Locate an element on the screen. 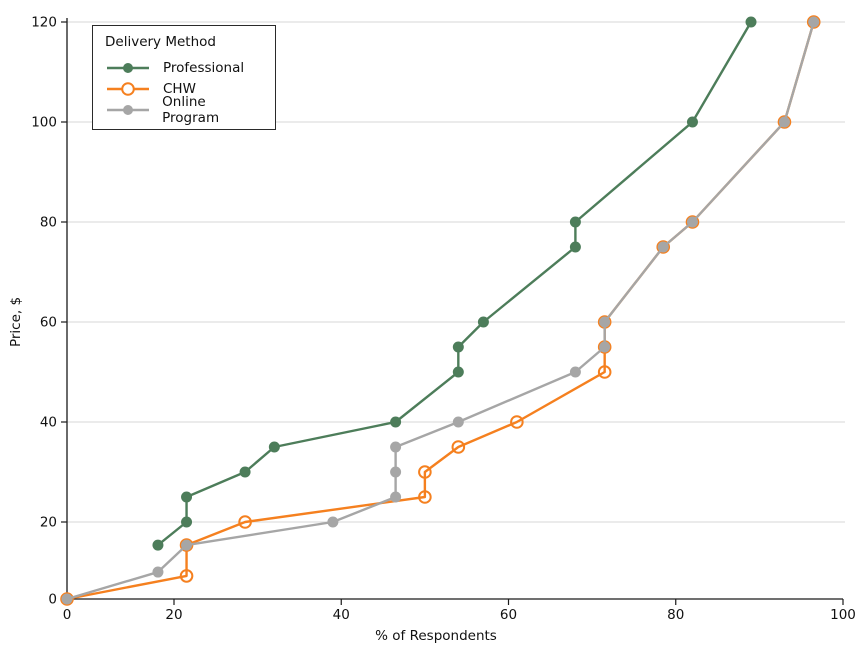  legend-item-label: CHW is located at coordinates (179, 88).